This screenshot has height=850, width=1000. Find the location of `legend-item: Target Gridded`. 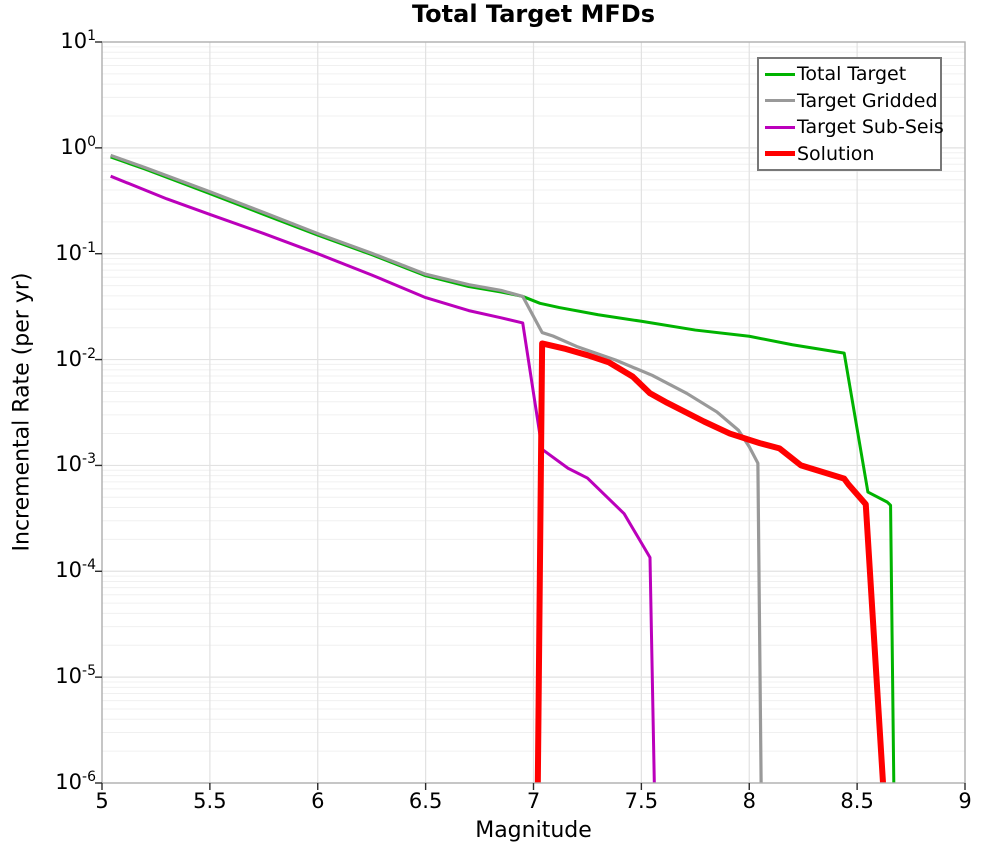

legend-item: Target Gridded is located at coordinates (851, 101).